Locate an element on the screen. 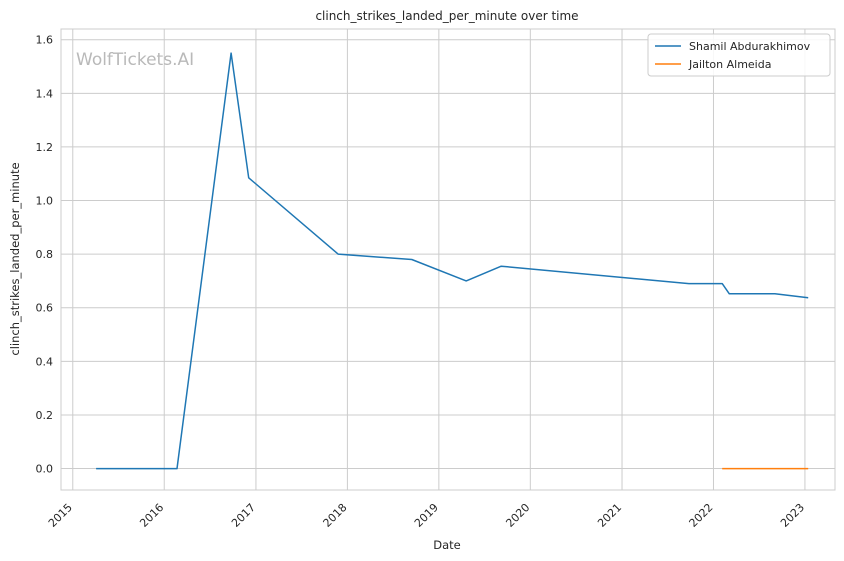 Image resolution: width=844 pixels, height=561 pixels. y-tick-label: 0.8 is located at coordinates (45, 254).